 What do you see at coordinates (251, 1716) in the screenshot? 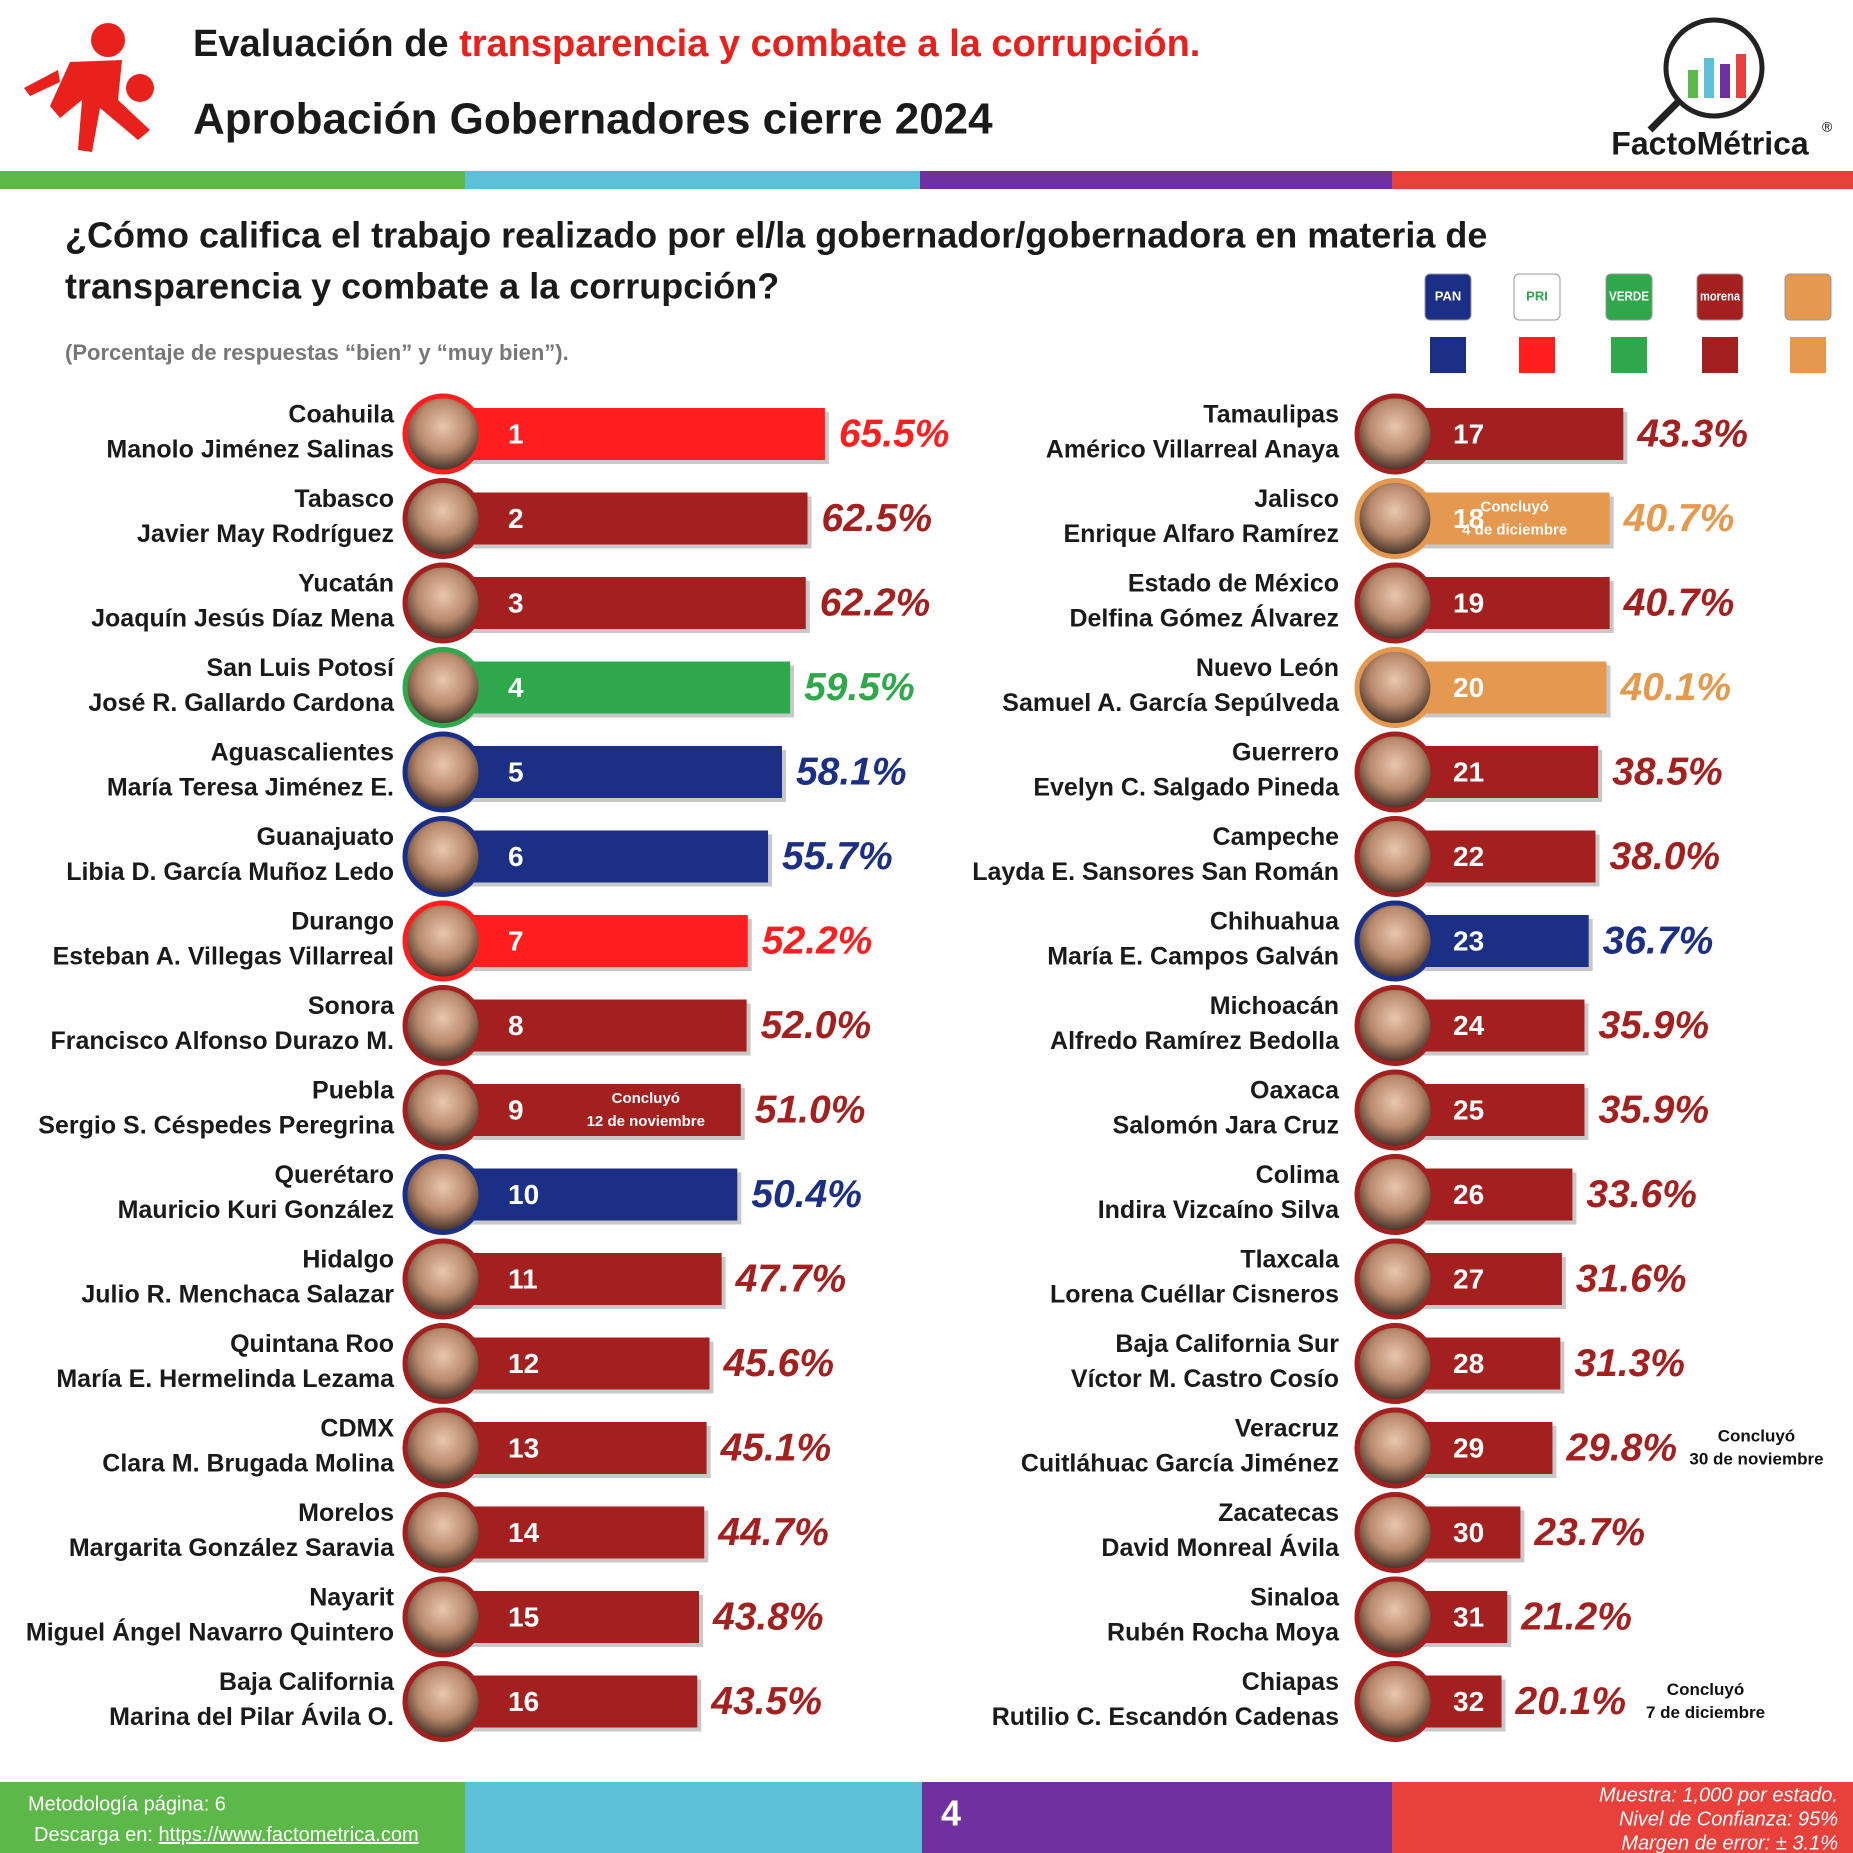
I see `governor-label: Marina del Pilar Ávila O.` at bounding box center [251, 1716].